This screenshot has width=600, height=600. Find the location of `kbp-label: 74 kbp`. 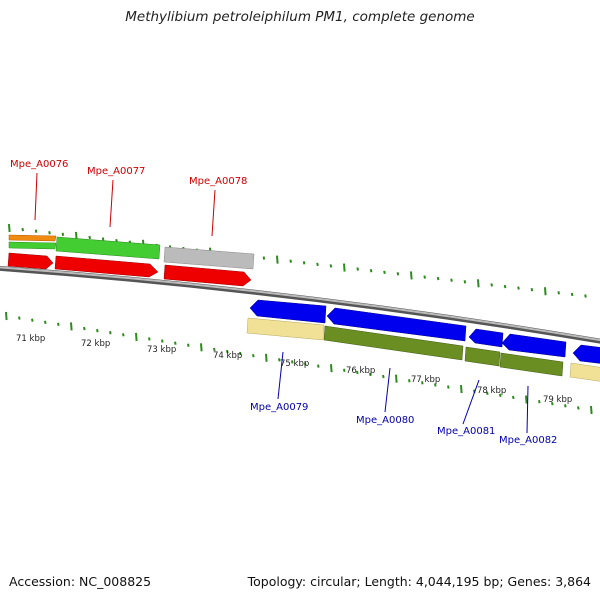

kbp-label: 74 kbp is located at coordinates (227, 356).